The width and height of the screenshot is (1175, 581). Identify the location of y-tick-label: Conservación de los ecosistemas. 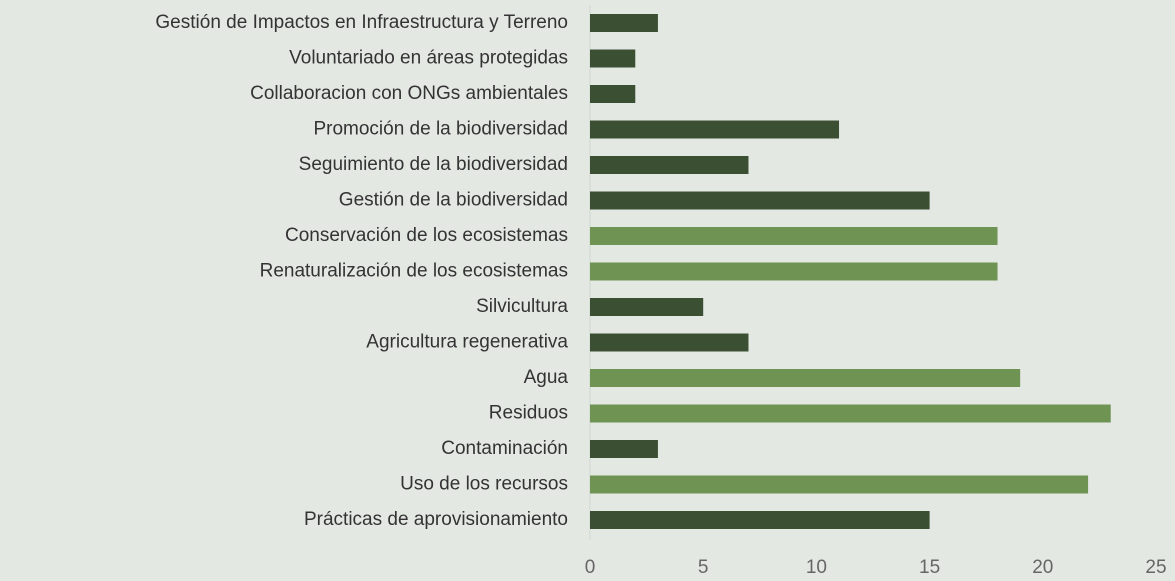
(426, 235).